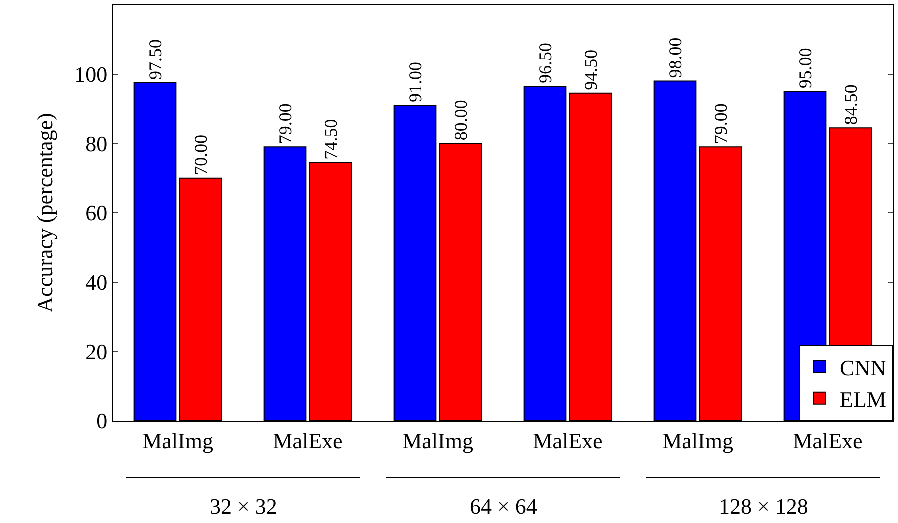 The width and height of the screenshot is (898, 523). What do you see at coordinates (155, 60) in the screenshot?
I see `data-label: 97.50` at bounding box center [155, 60].